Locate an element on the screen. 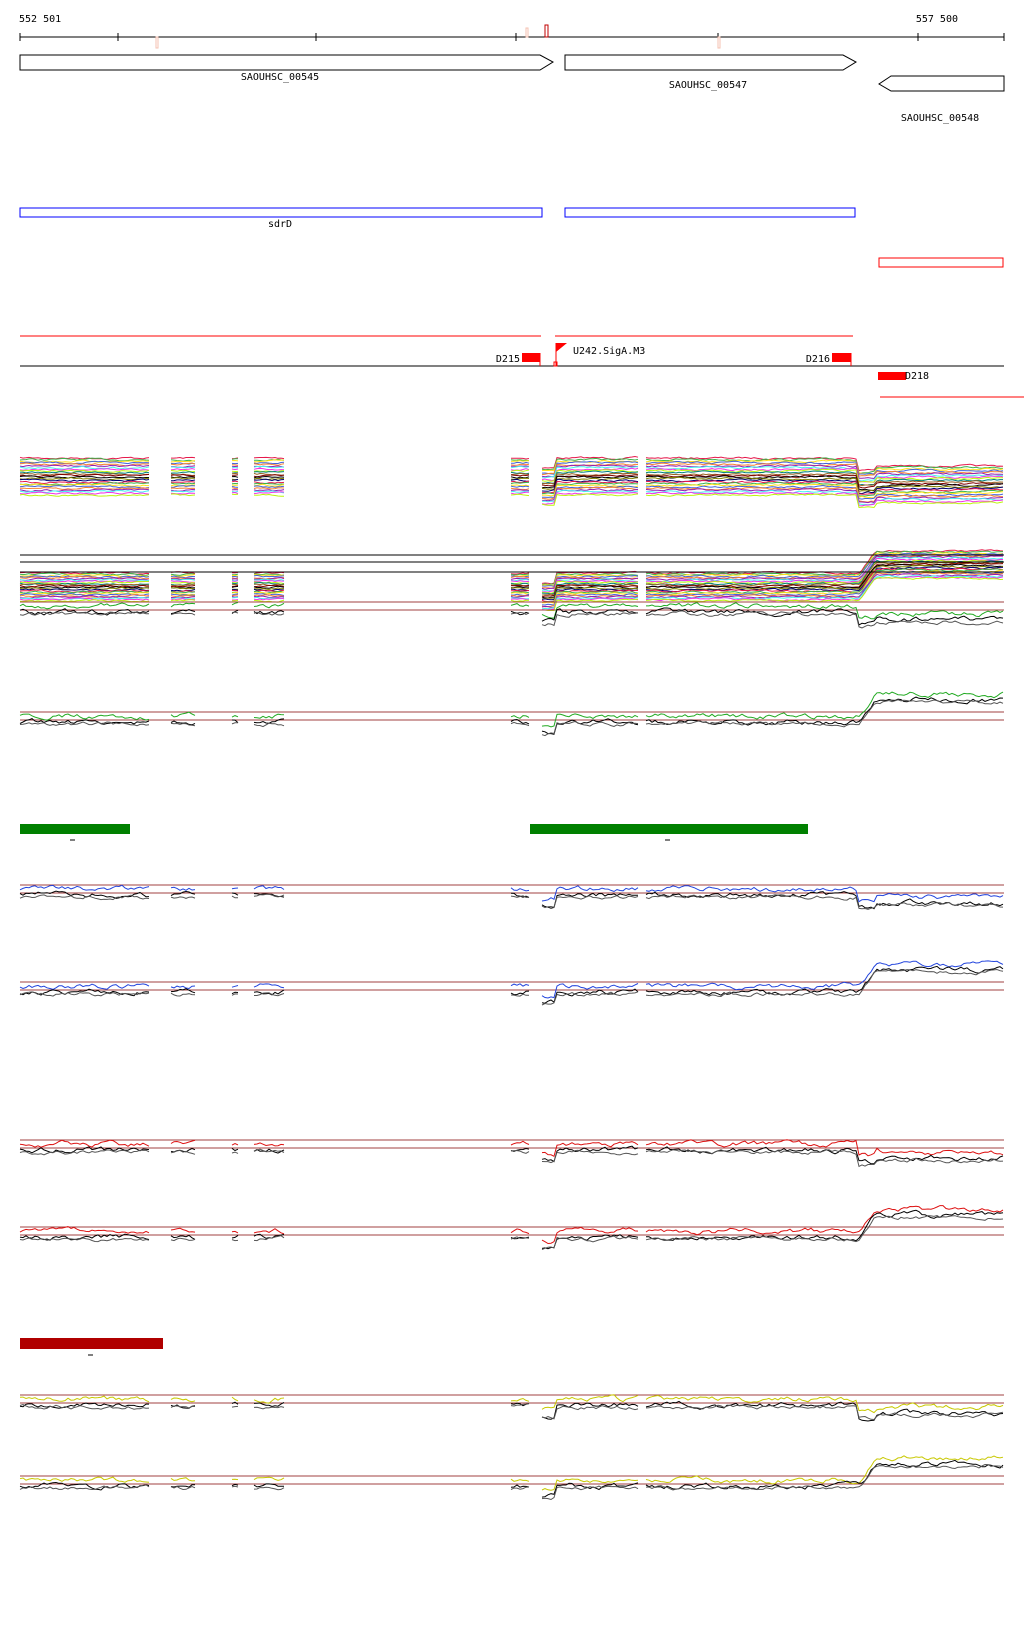 The height and width of the screenshot is (1640, 1024). gene-saouhsc-00548: SAOUHSC_00548 is located at coordinates (941, 99).